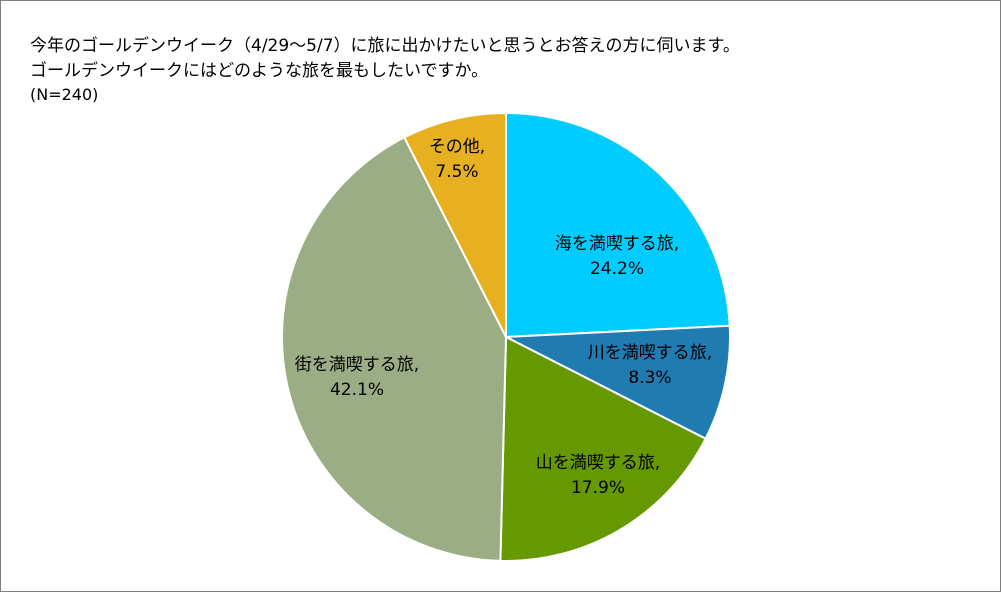 This screenshot has height=592, width=1001. I want to click on slice-percent-label-5: 7.5%, so click(456, 172).